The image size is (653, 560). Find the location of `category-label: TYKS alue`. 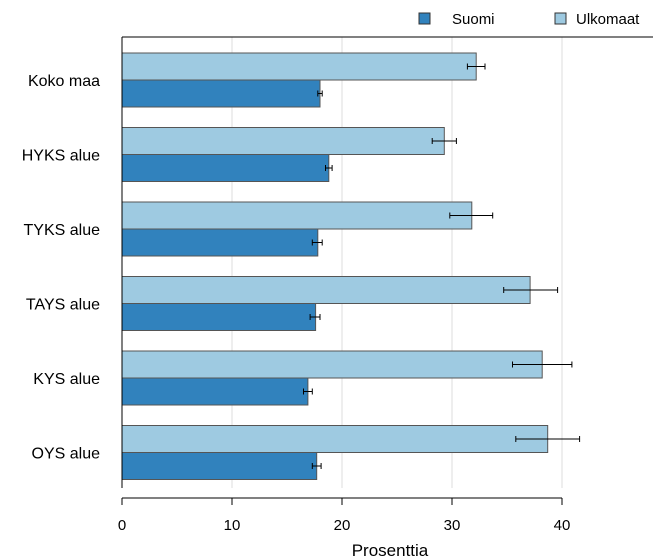

category-label: TYKS alue is located at coordinates (62, 230).